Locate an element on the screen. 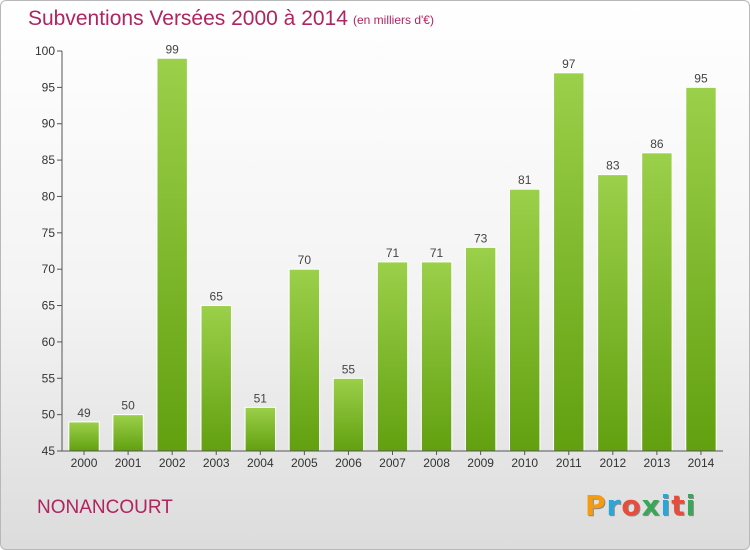 Image resolution: width=750 pixels, height=550 pixels. x-tick-label: 2012 is located at coordinates (612, 463).